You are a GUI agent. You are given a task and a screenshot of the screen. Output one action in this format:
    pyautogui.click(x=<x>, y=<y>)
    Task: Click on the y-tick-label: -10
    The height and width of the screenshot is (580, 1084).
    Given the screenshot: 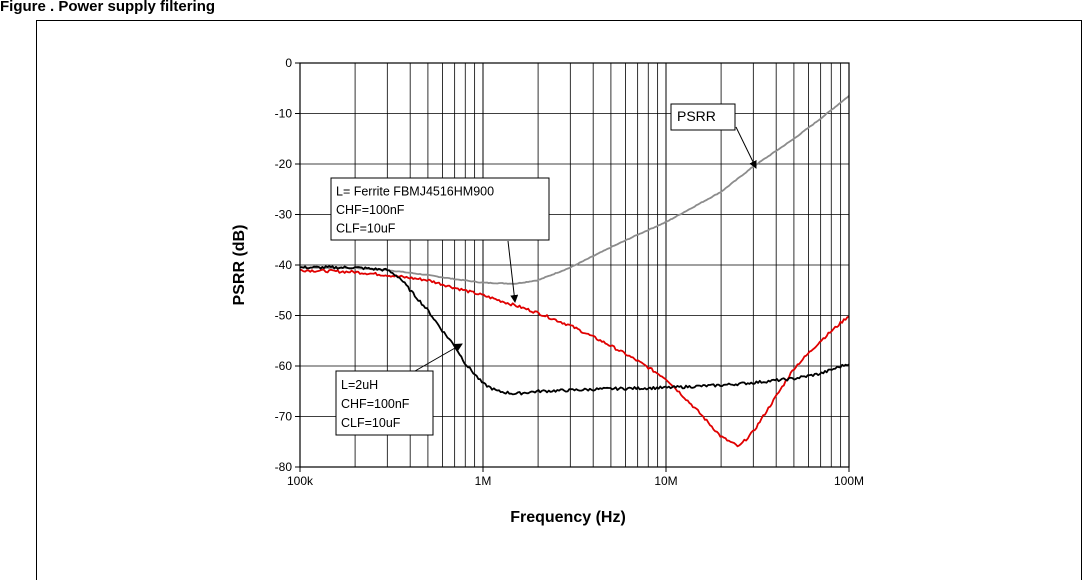 What is the action you would take?
    pyautogui.click(x=284, y=114)
    